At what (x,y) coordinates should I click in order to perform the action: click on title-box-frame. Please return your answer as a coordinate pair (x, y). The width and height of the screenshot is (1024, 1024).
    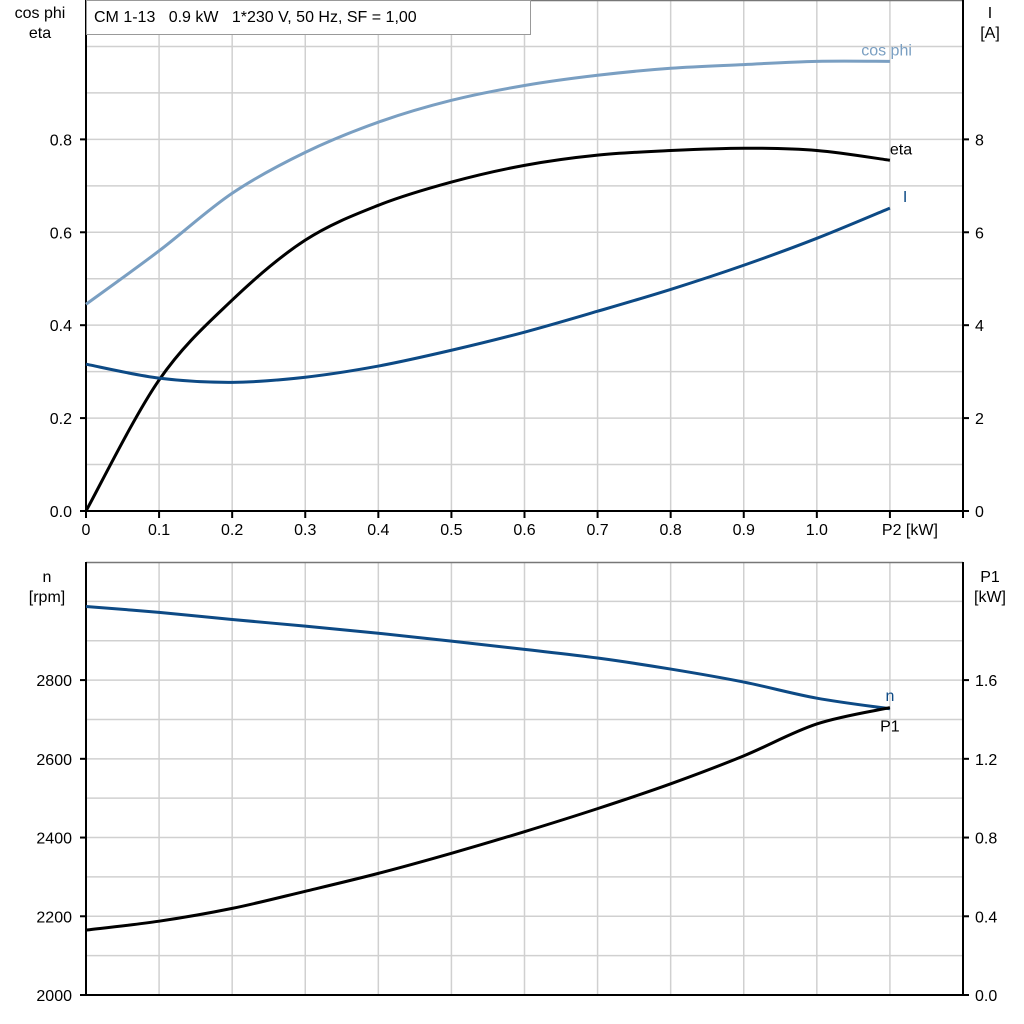
    Looking at the image, I should click on (308, 17).